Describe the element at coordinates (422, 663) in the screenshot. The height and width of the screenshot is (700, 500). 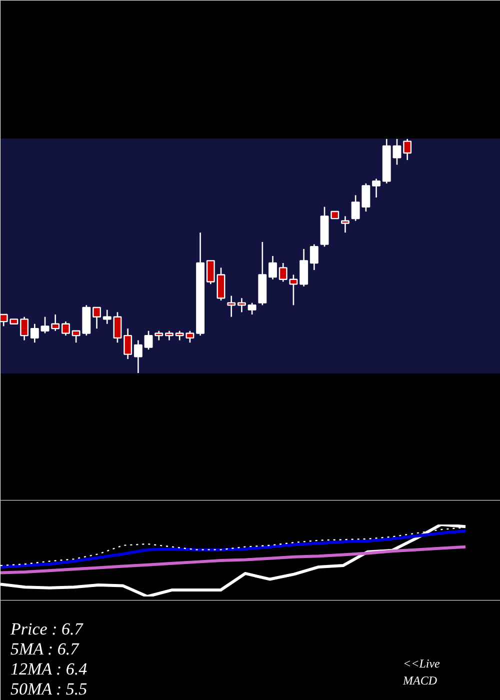
I see `text: <<Live` at that location.